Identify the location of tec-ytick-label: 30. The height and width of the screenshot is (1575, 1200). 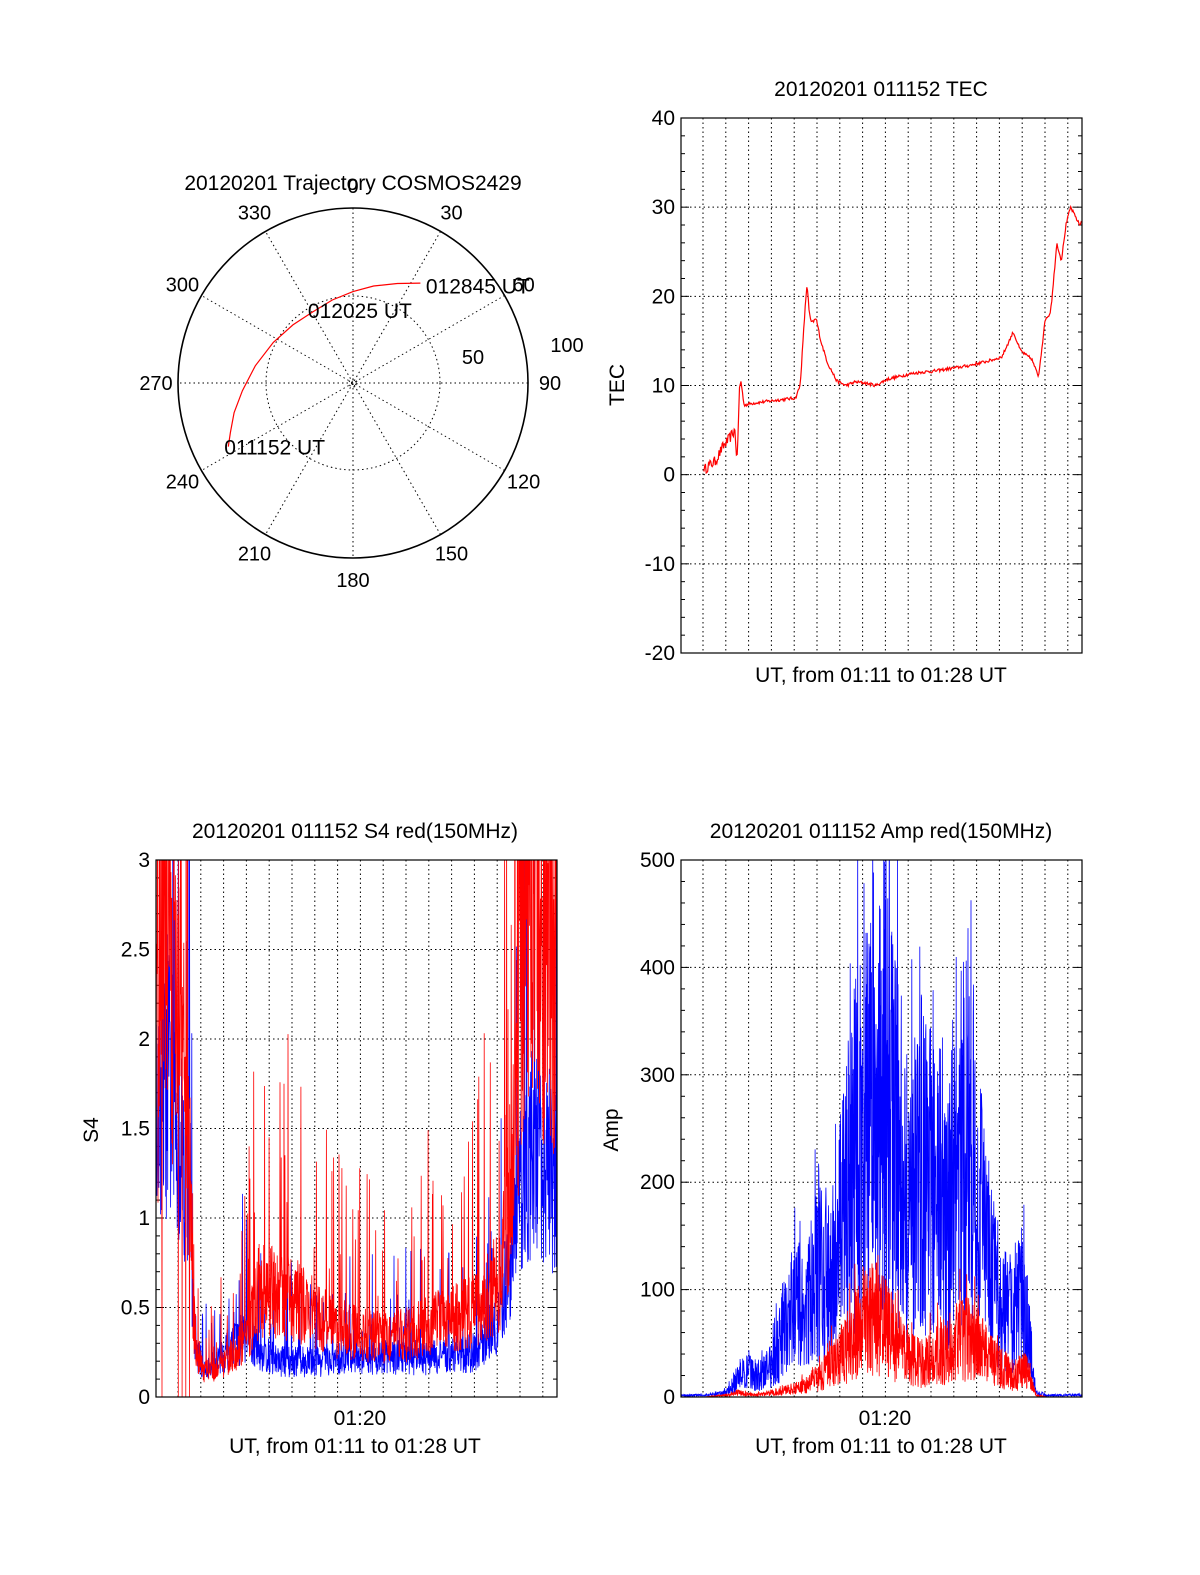
(663, 207).